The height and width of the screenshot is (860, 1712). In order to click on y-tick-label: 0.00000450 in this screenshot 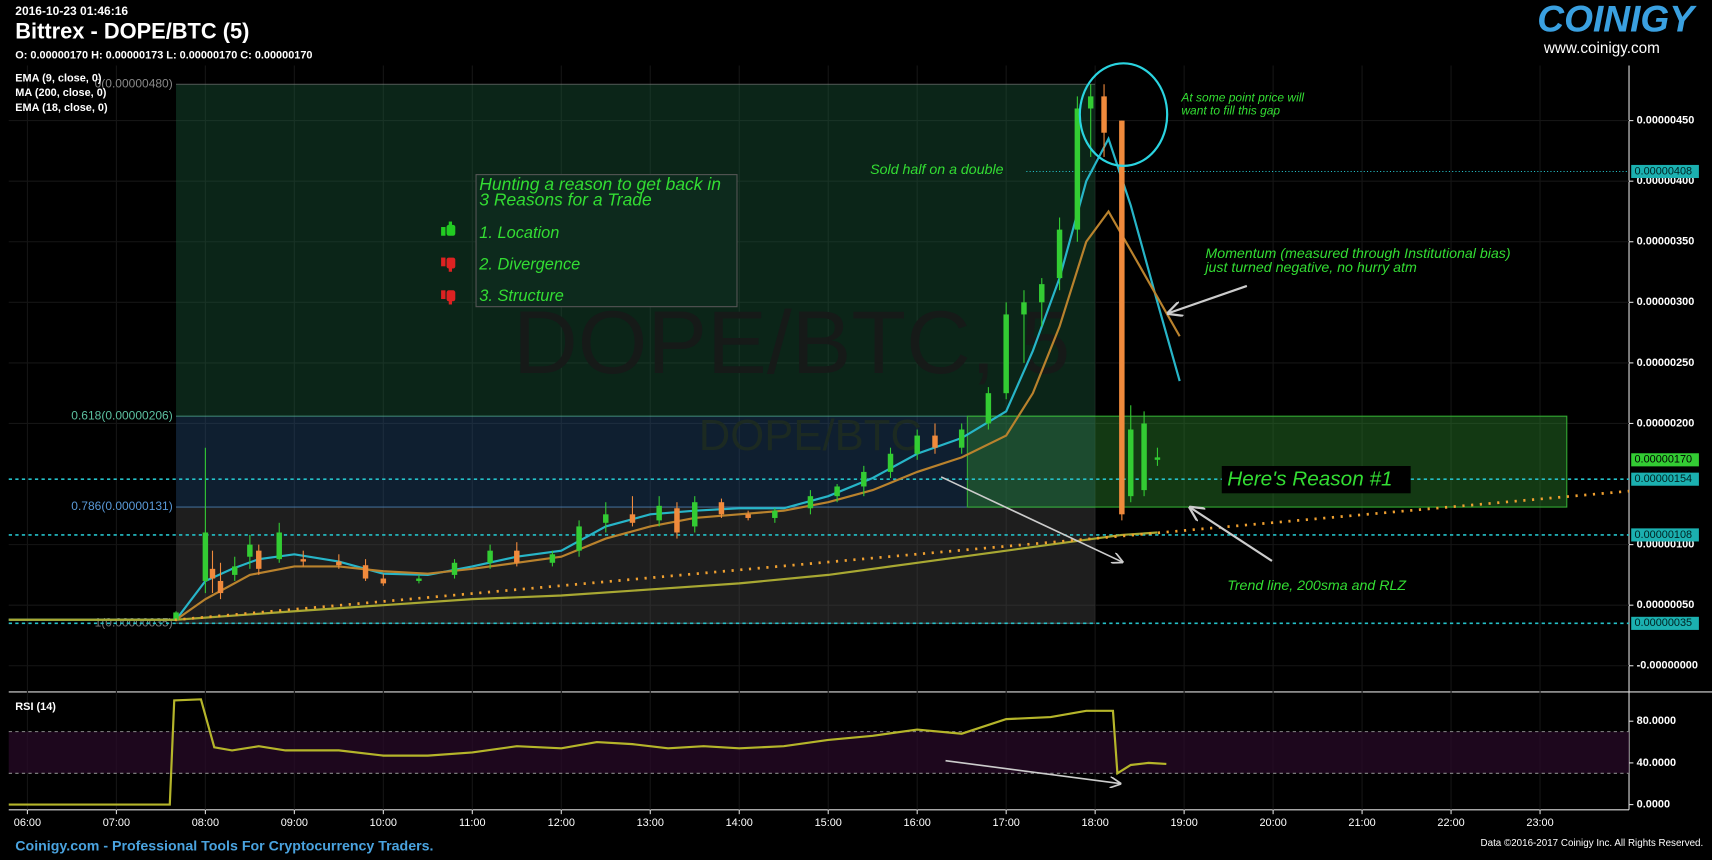, I will do `click(1666, 120)`.